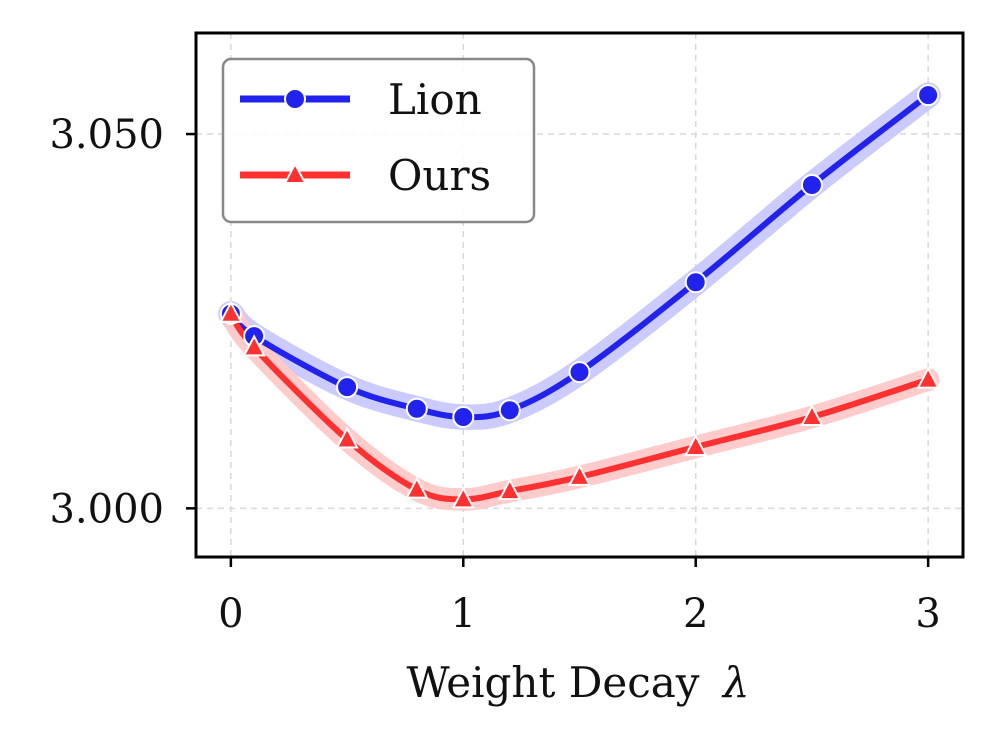  Describe the element at coordinates (553, 682) in the screenshot. I see `x-axis-title-text: Weight Decay` at that location.